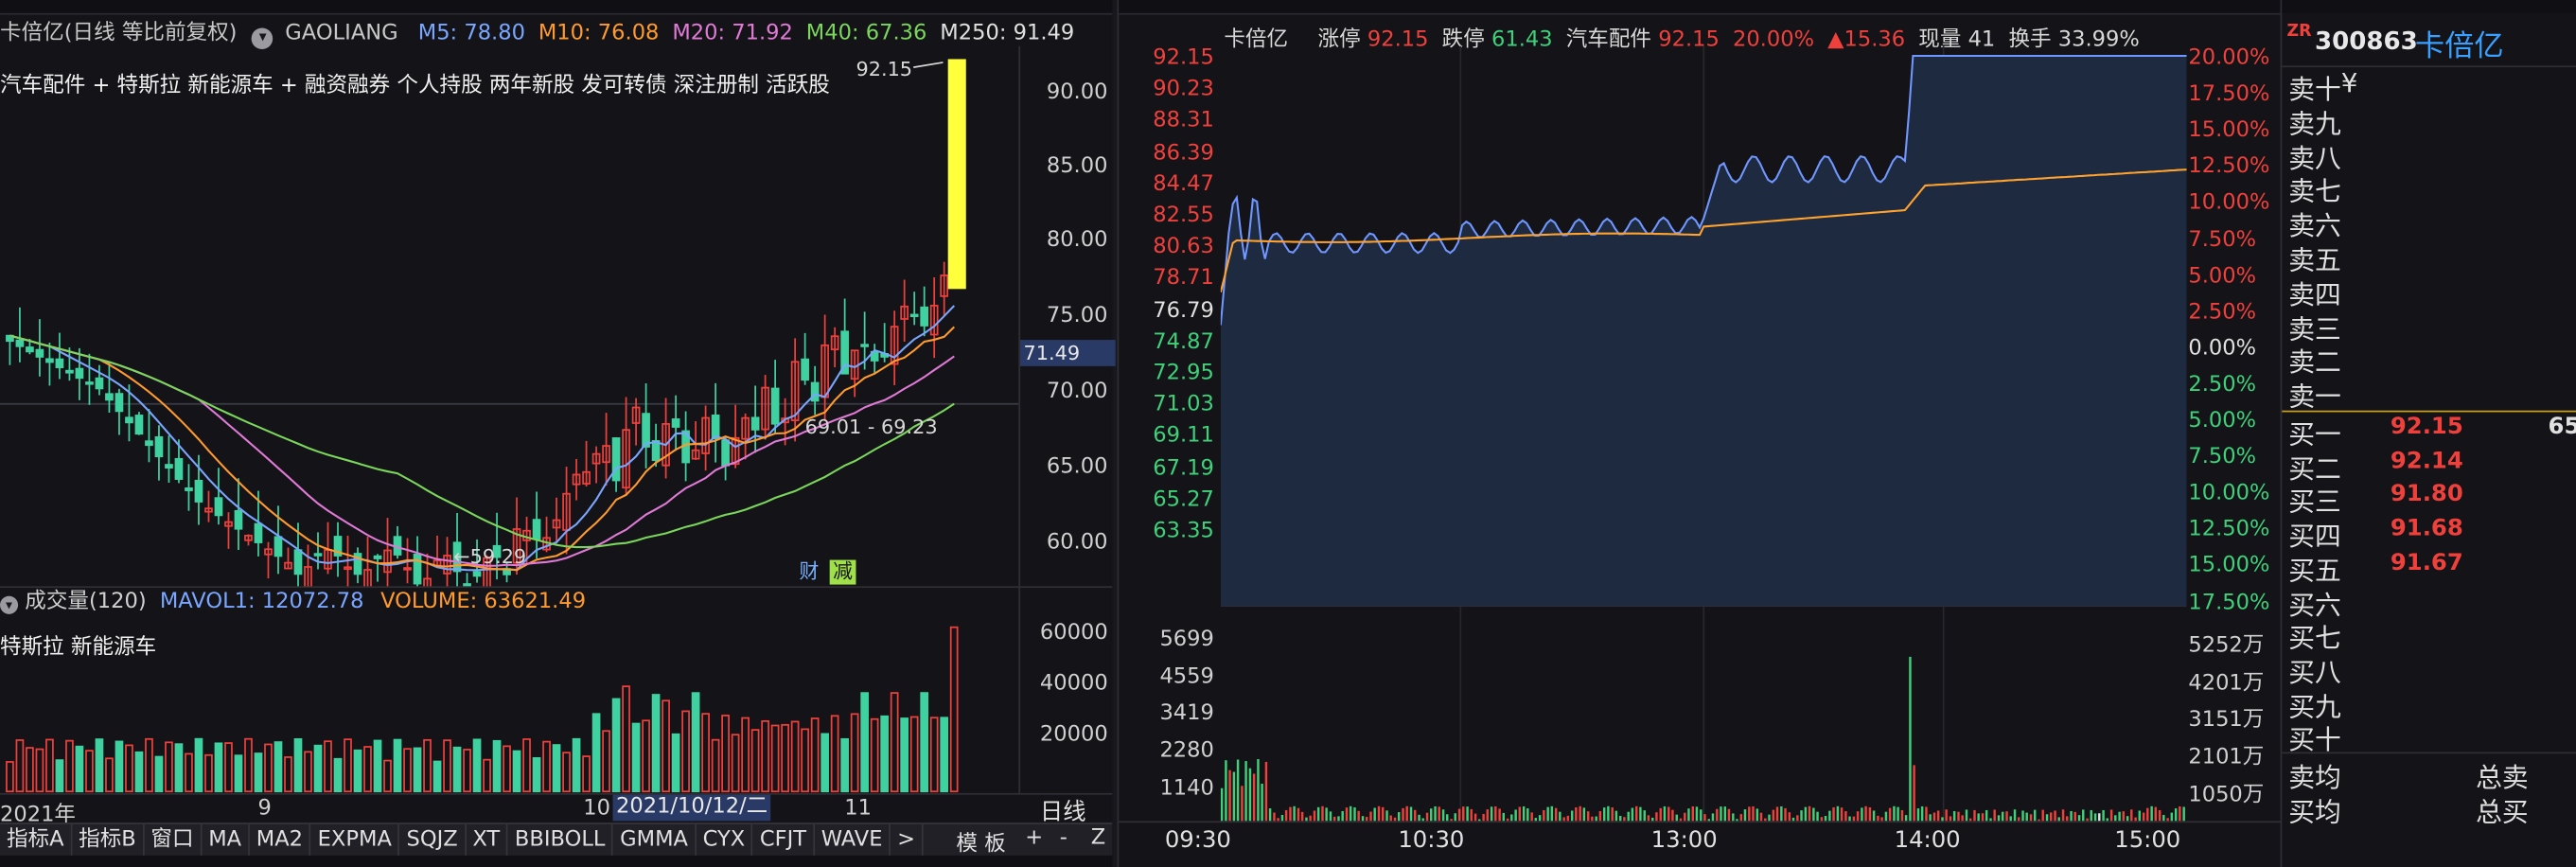 The image size is (2576, 867). Describe the element at coordinates (487, 840) in the screenshot. I see `indicator-tab: XT` at that location.